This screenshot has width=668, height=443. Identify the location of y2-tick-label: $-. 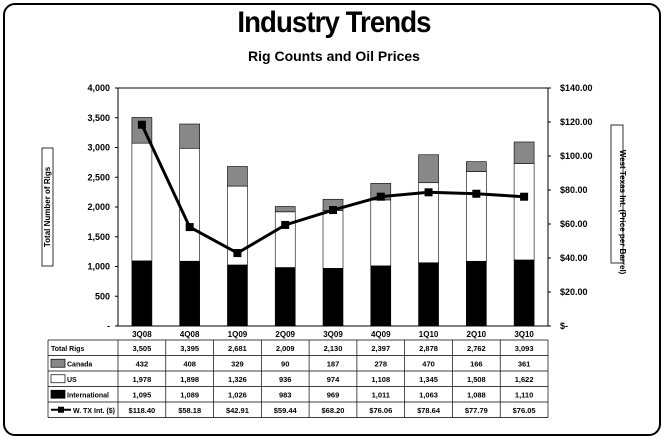
(564, 326).